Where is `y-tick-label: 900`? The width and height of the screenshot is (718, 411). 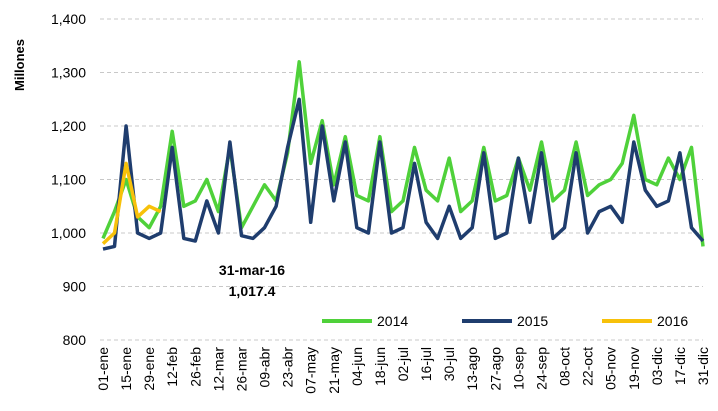
y-tick-label: 900 is located at coordinates (75, 287).